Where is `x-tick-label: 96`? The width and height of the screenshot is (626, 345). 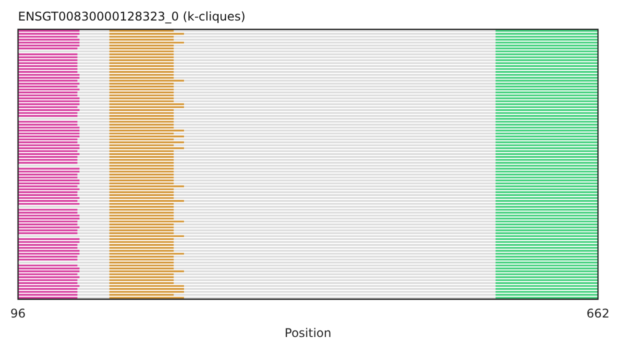 x-tick-label: 96 is located at coordinates (18, 313).